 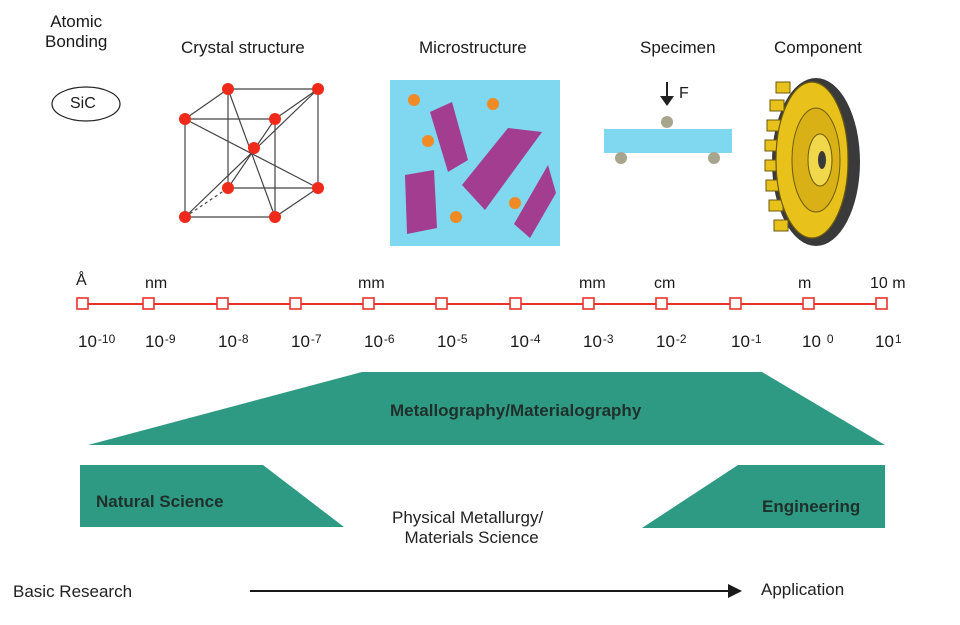 I want to click on power-label: 10-4, so click(x=525, y=341).